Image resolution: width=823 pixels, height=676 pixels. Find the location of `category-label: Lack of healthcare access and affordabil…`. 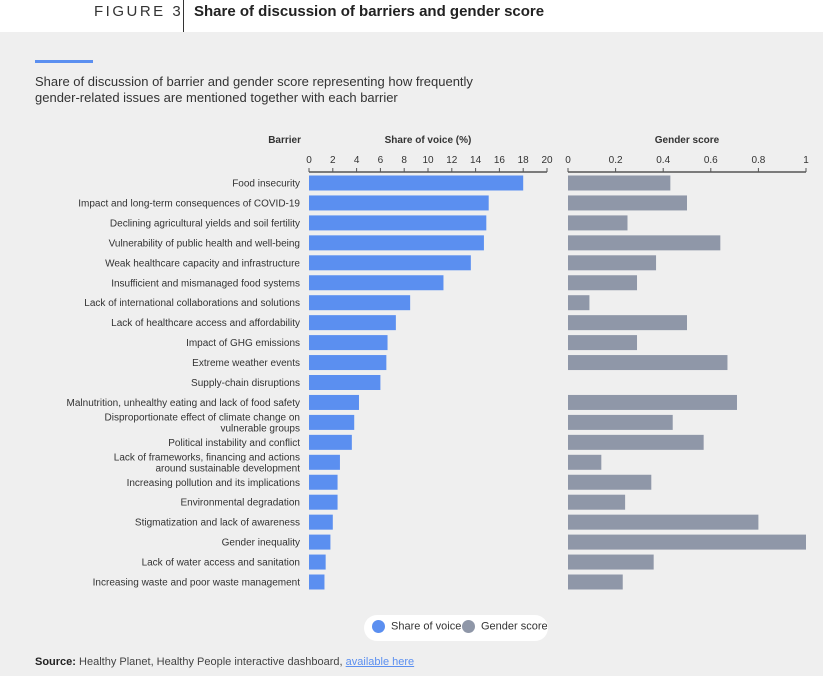

category-label: Lack of healthcare access and affordabil… is located at coordinates (205, 323).